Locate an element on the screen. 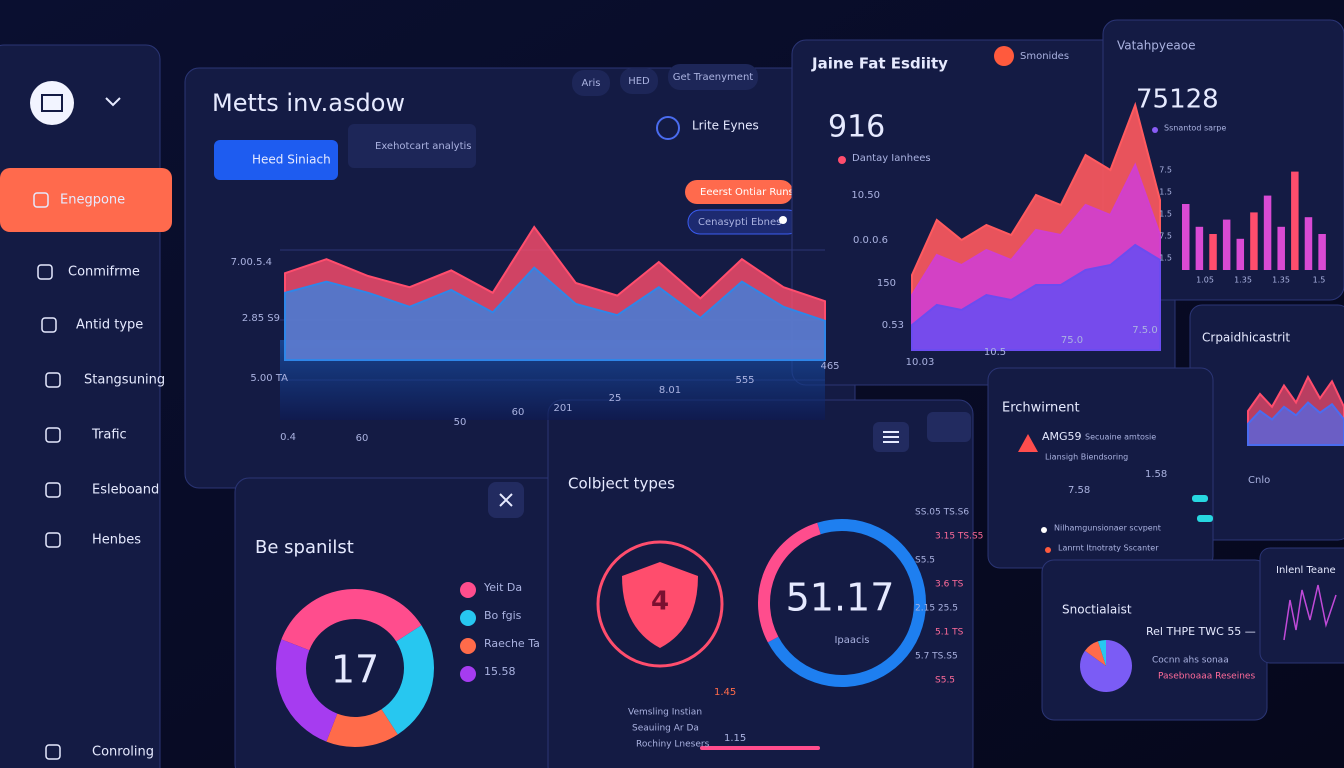 This screenshot has width=1344, height=768. panel-title: Snoctialaist is located at coordinates (1097, 610).